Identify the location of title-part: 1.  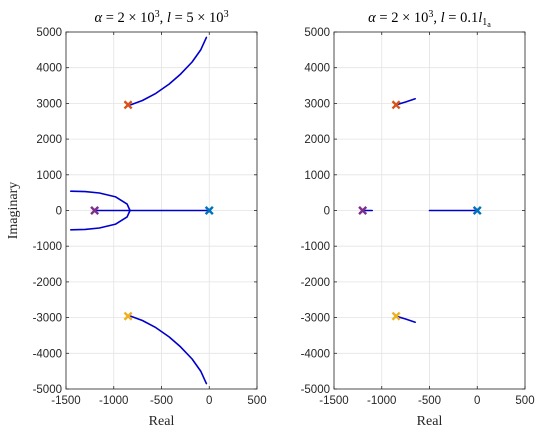
(484, 22).